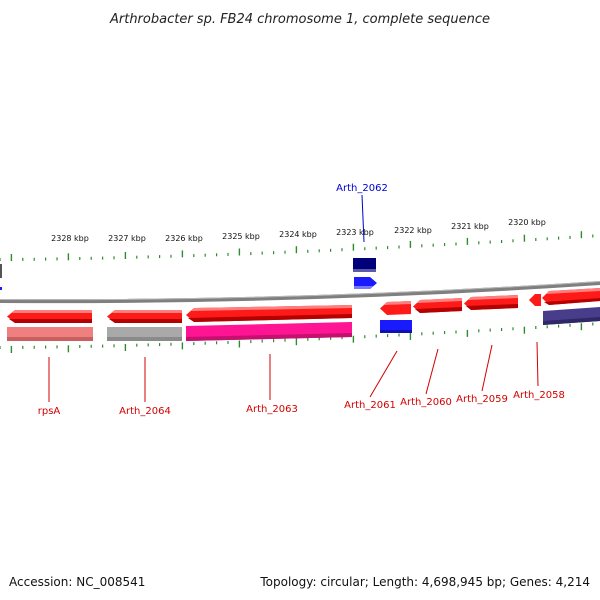 The height and width of the screenshot is (600, 600). Describe the element at coordinates (571, 321) in the screenshot. I see `gene-slate-block-shade` at that location.